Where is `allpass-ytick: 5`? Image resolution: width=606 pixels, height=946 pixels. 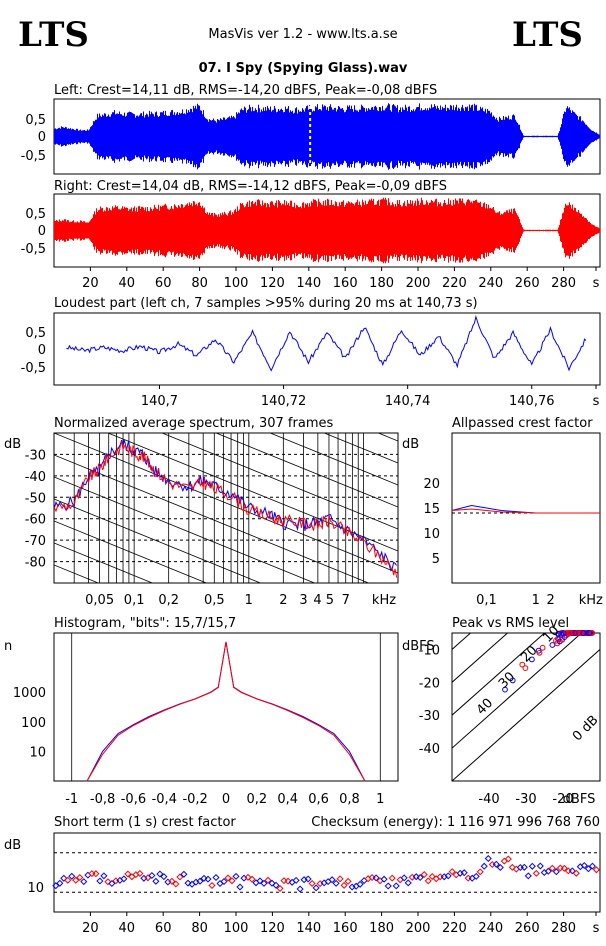 allpass-ytick: 5 is located at coordinates (436, 559).